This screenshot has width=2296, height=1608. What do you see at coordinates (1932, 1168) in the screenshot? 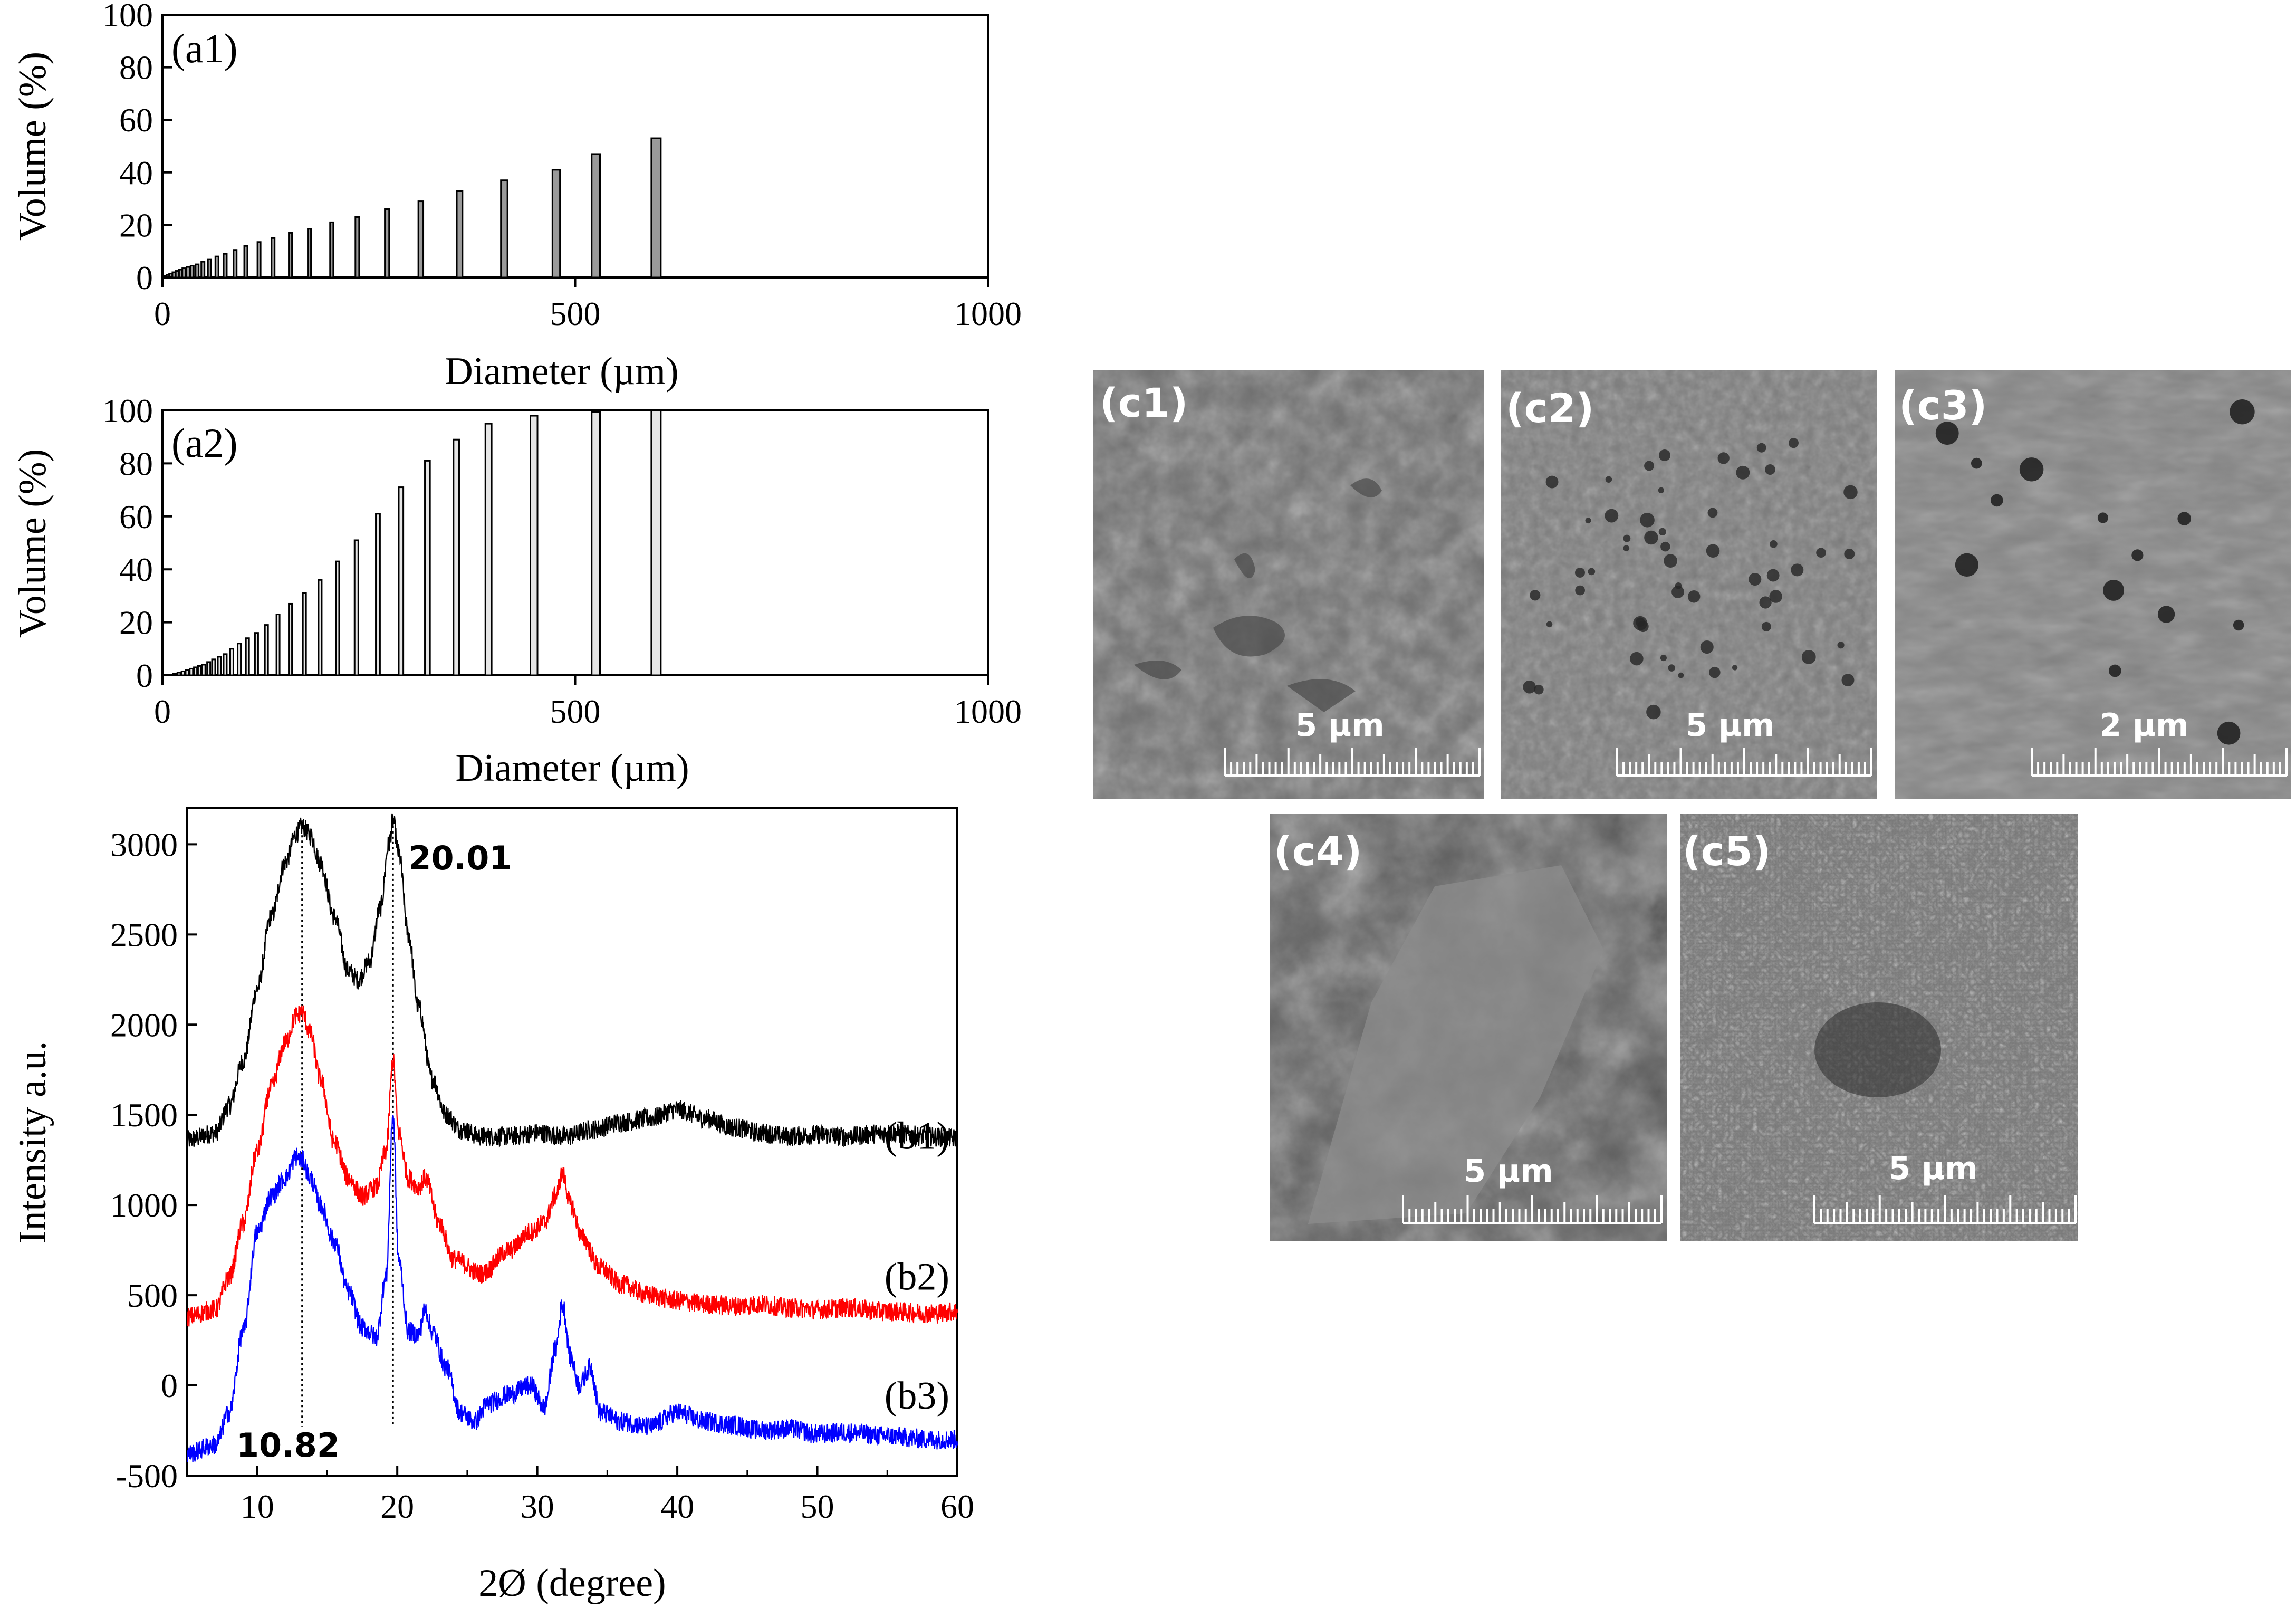
I see `sem-c5-scale-label: 5 µm` at bounding box center [1932, 1168].